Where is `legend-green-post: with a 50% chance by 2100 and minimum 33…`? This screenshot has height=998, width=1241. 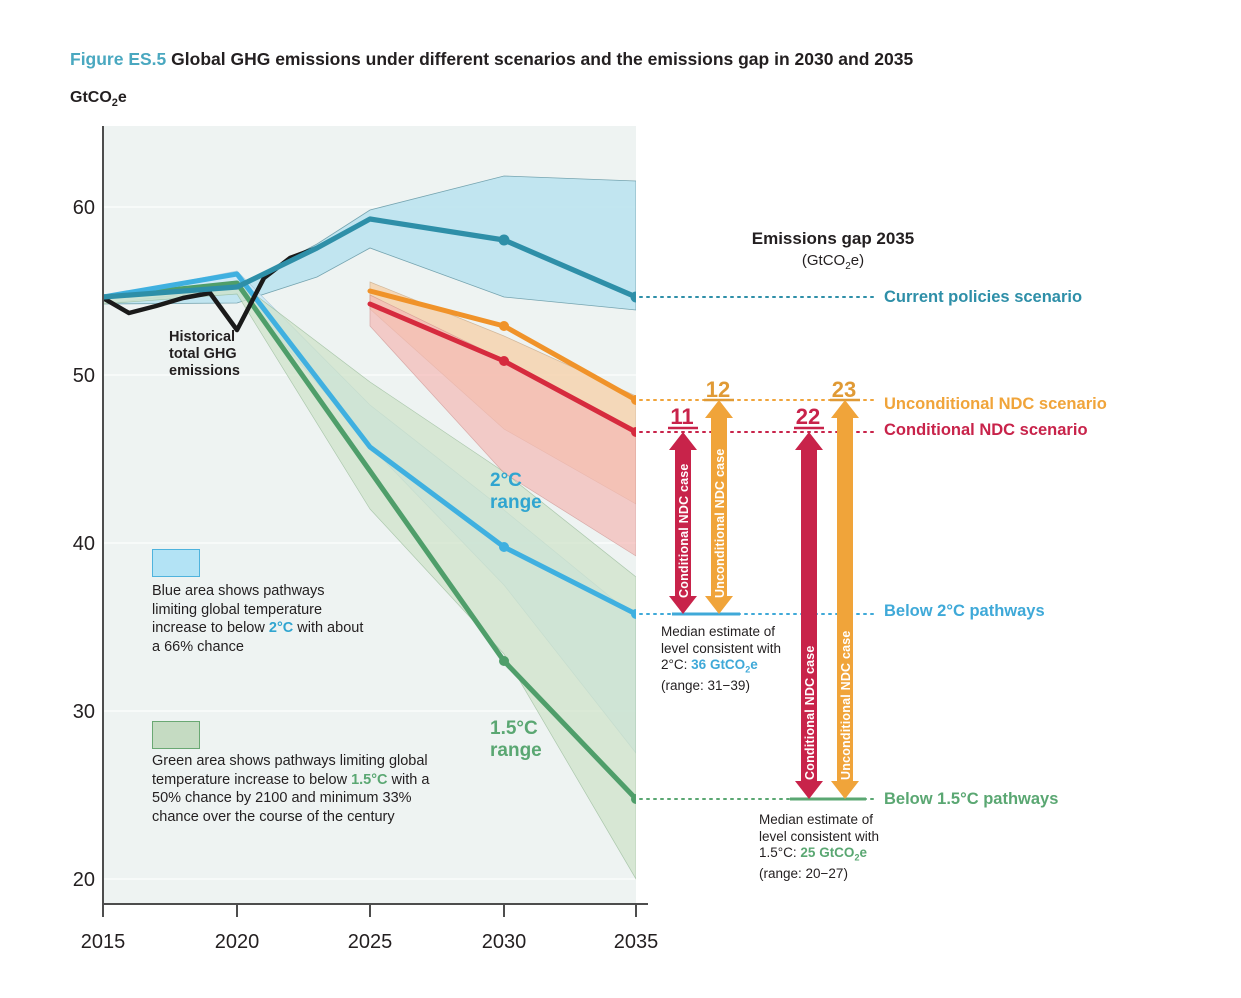
legend-green-post: with a 50% chance by 2100 and minimum 33… is located at coordinates (291, 798).